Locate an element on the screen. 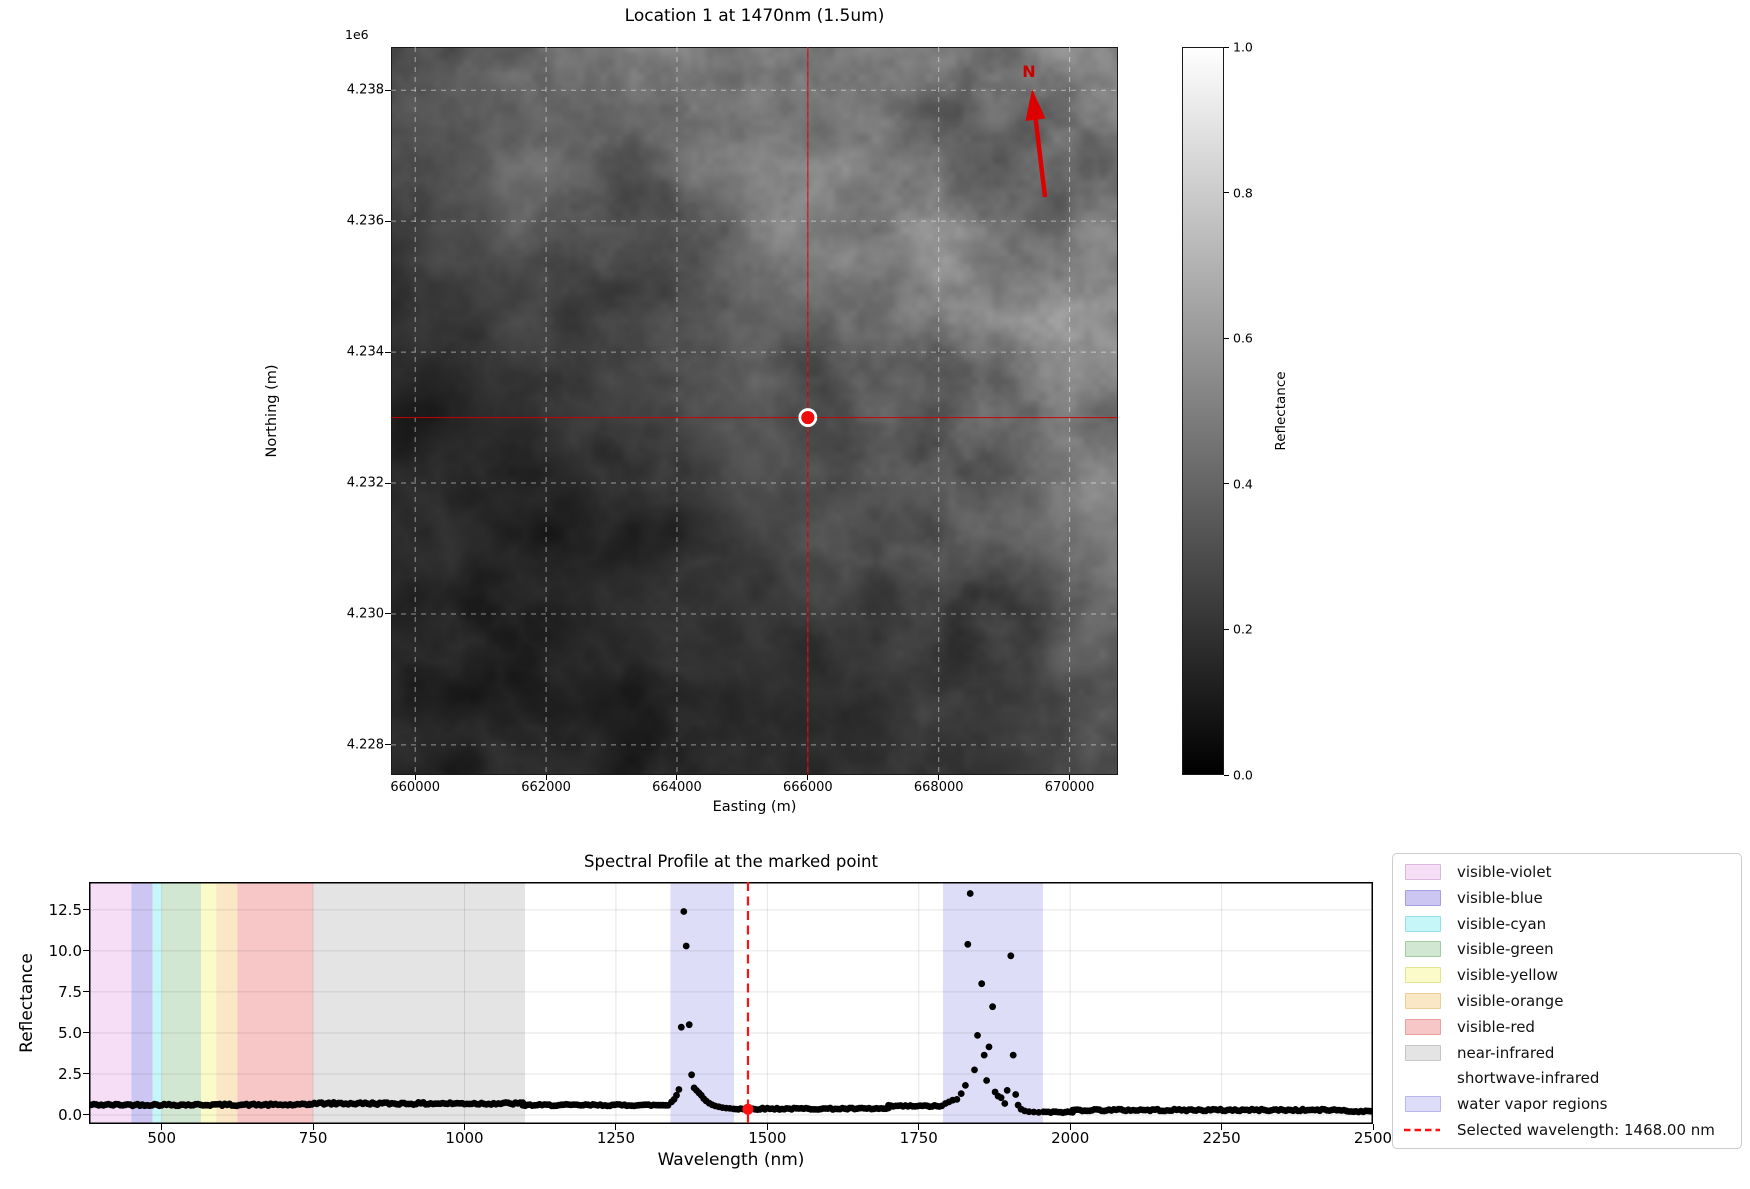 The width and height of the screenshot is (1750, 1189). spectral-y-tick-label: 10.0 is located at coordinates (65, 950).